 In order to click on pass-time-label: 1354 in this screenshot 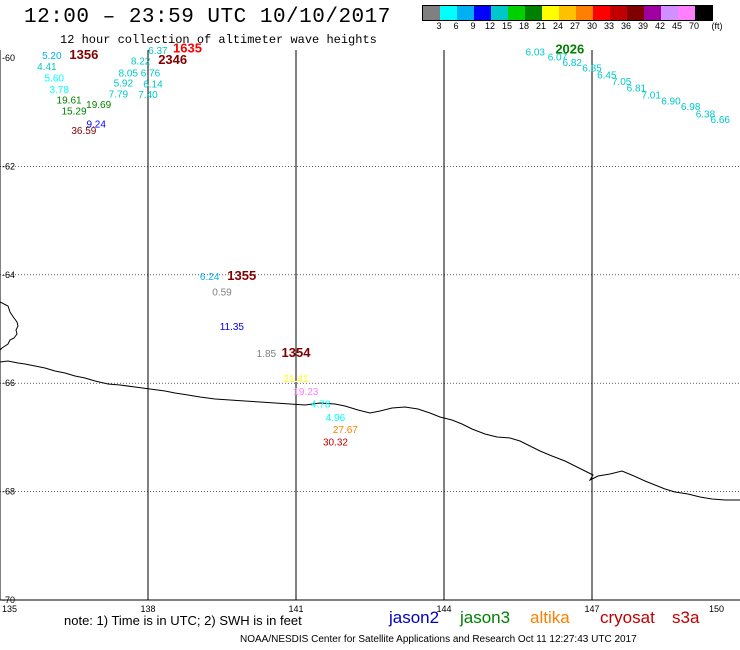, I will do `click(297, 352)`.